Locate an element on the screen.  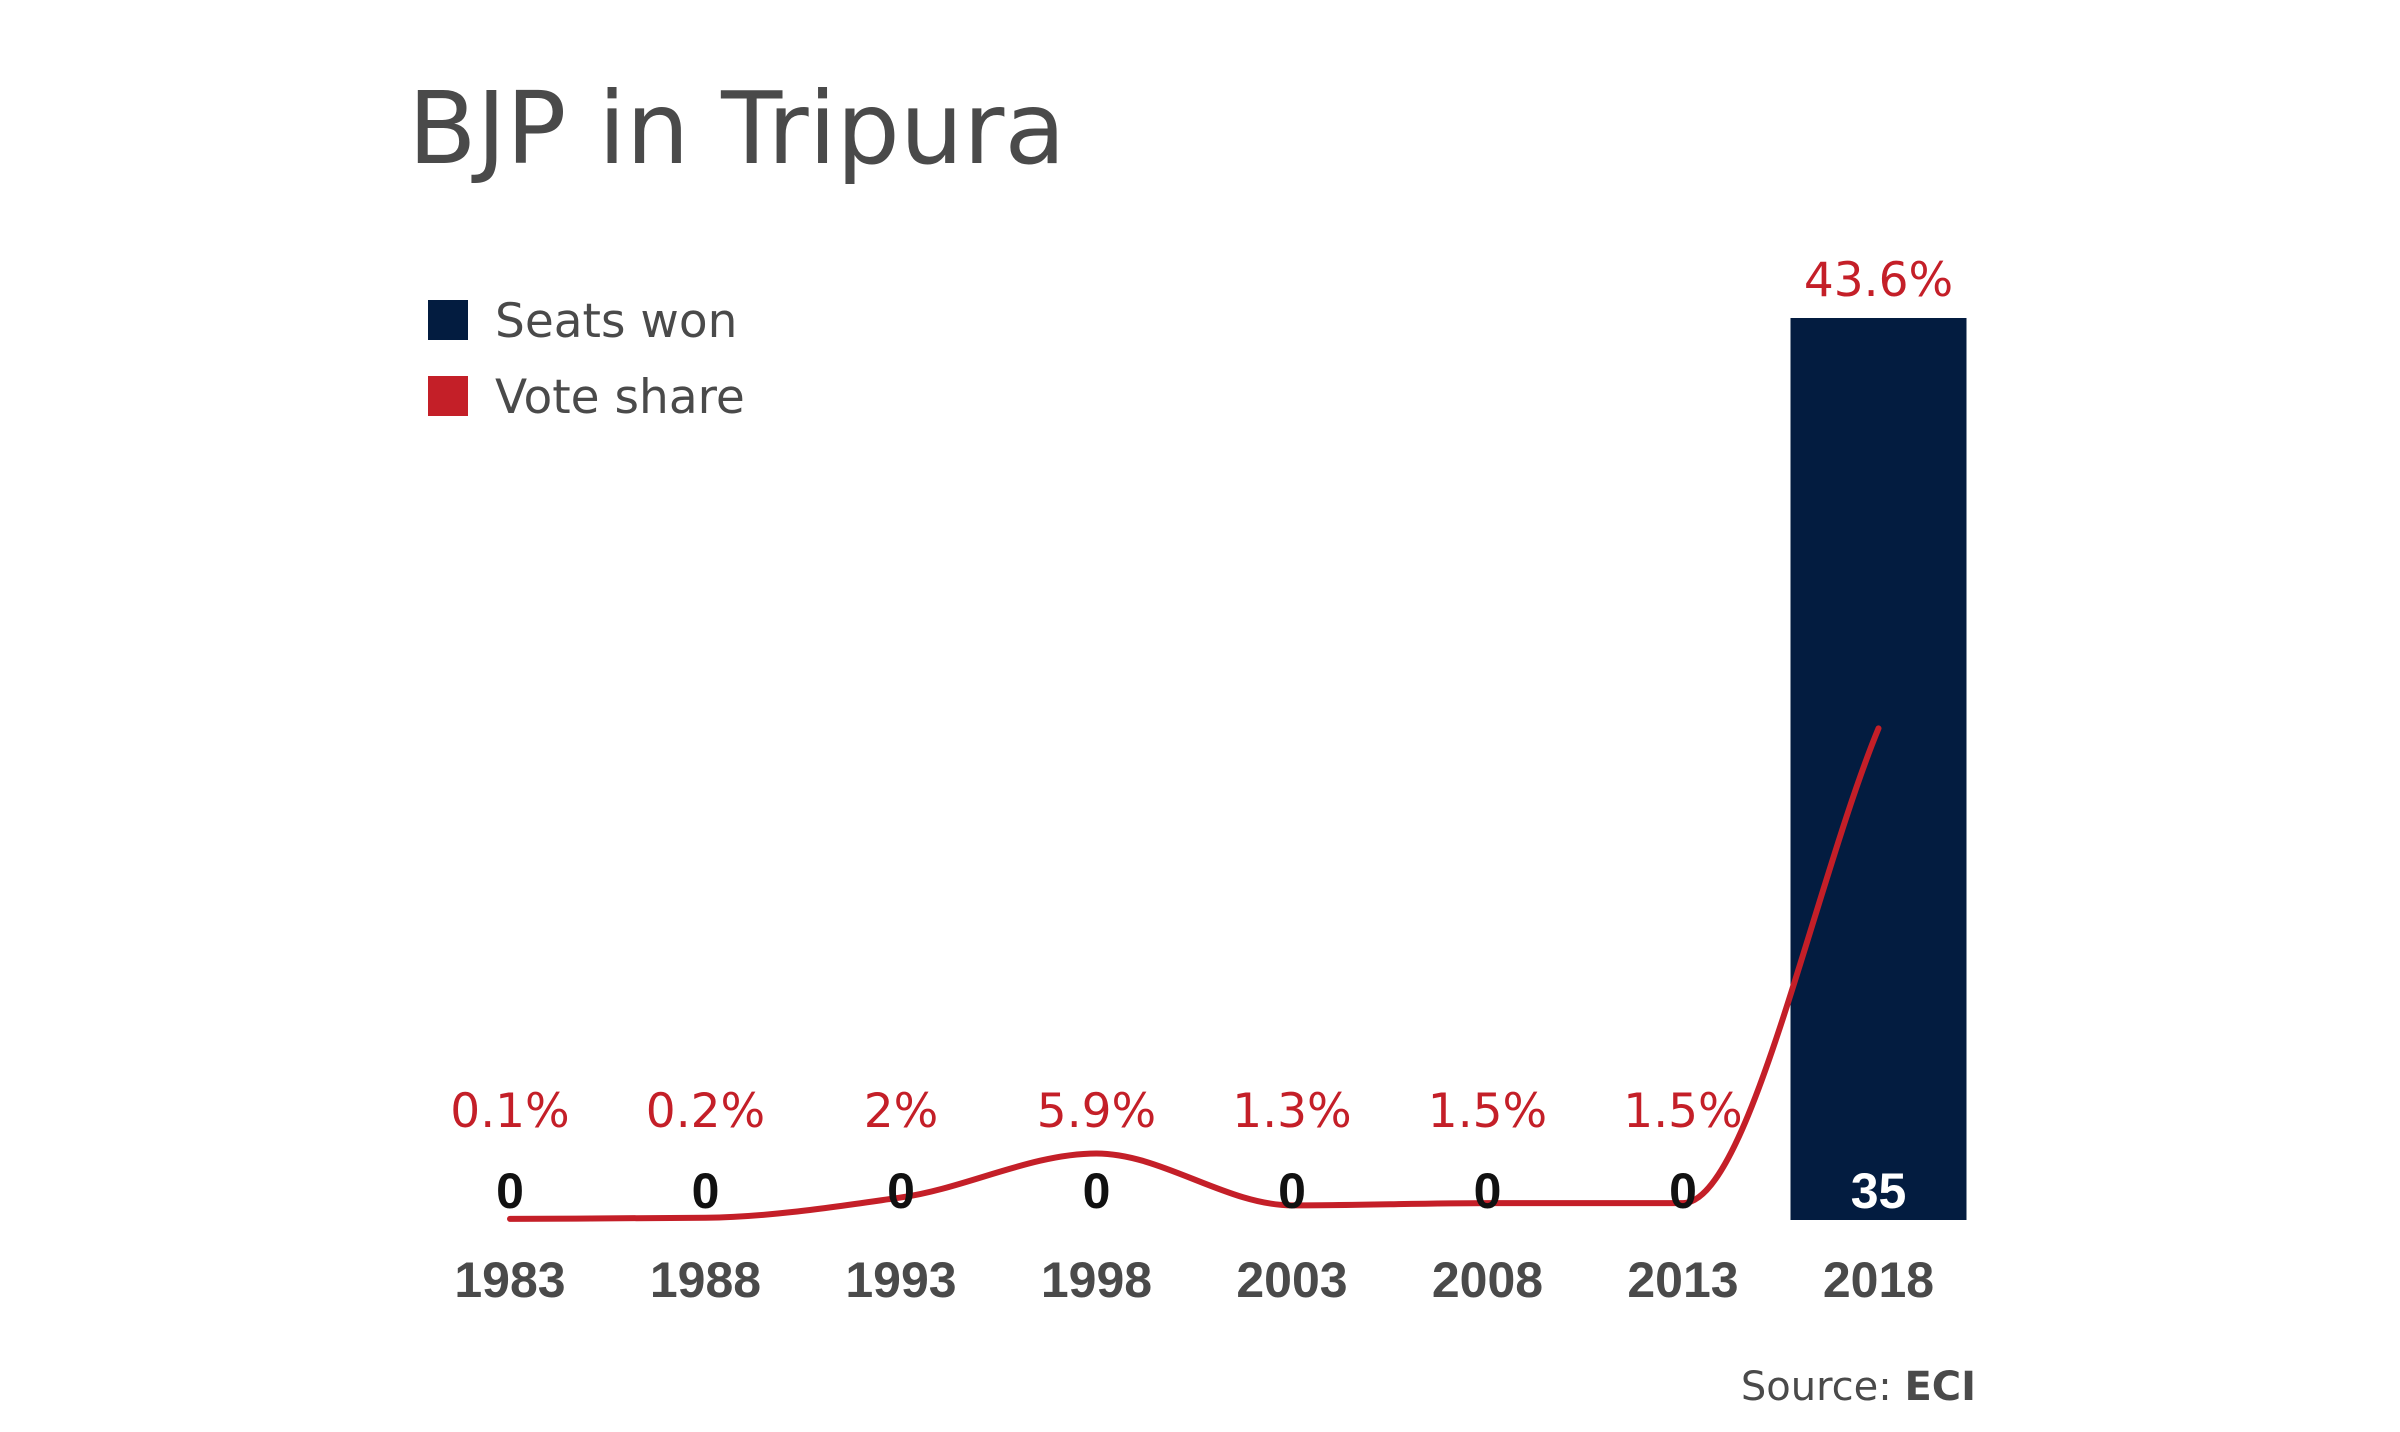
legend: Seats won Vote share is located at coordinates (586, 359).